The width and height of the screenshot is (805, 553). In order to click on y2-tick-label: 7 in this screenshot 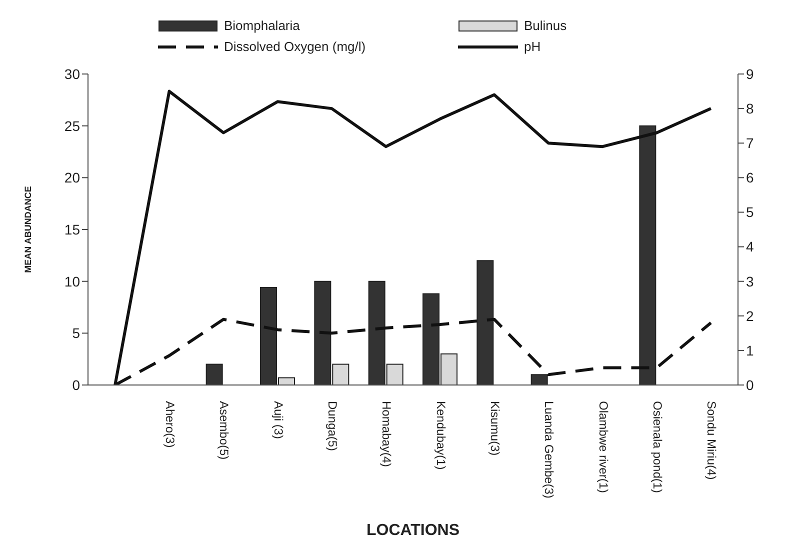, I will do `click(750, 143)`.